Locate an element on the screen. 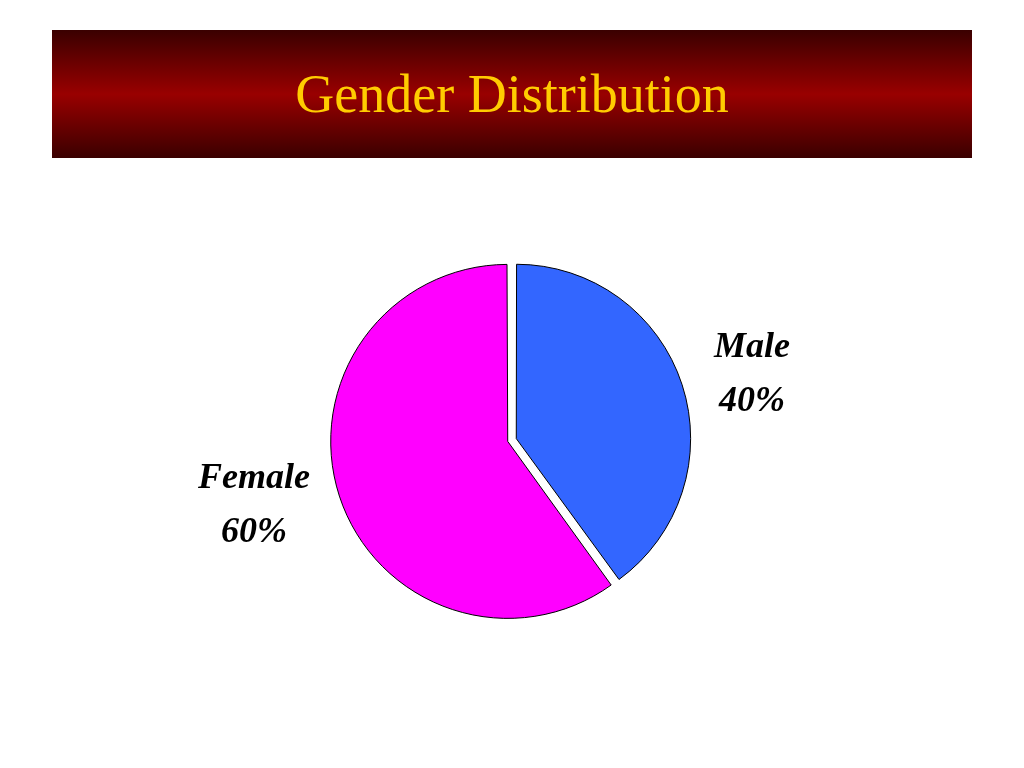  data-label: 40% is located at coordinates (752, 398).